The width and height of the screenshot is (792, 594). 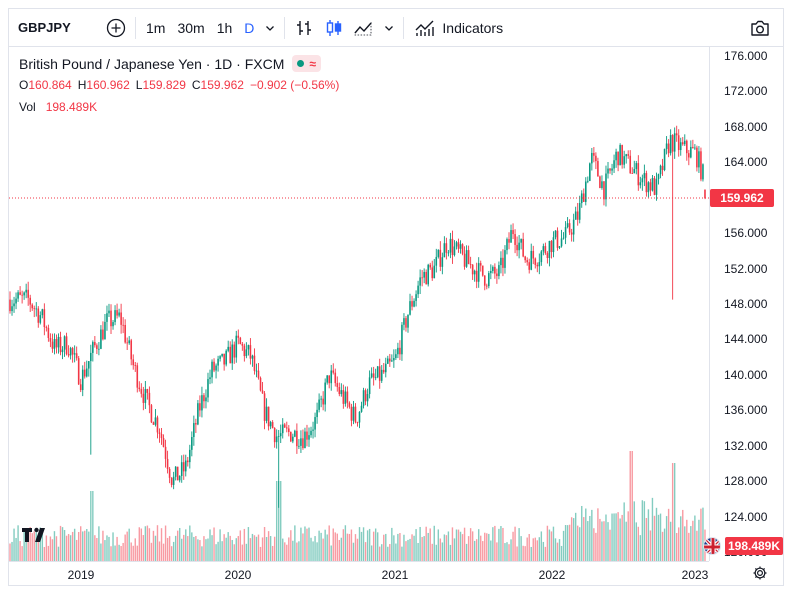 What do you see at coordinates (44, 27) in the screenshot?
I see `symbol-search-button: GBPJPY` at bounding box center [44, 27].